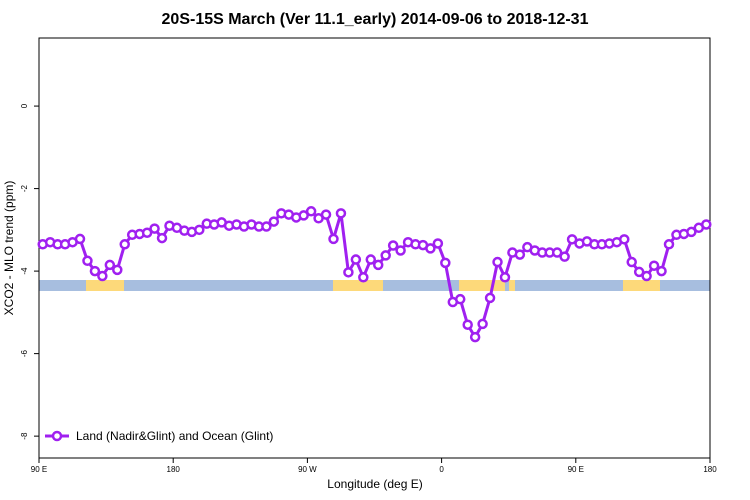 This screenshot has width=750, height=500. I want to click on y-tick-label: -8, so click(24, 436).